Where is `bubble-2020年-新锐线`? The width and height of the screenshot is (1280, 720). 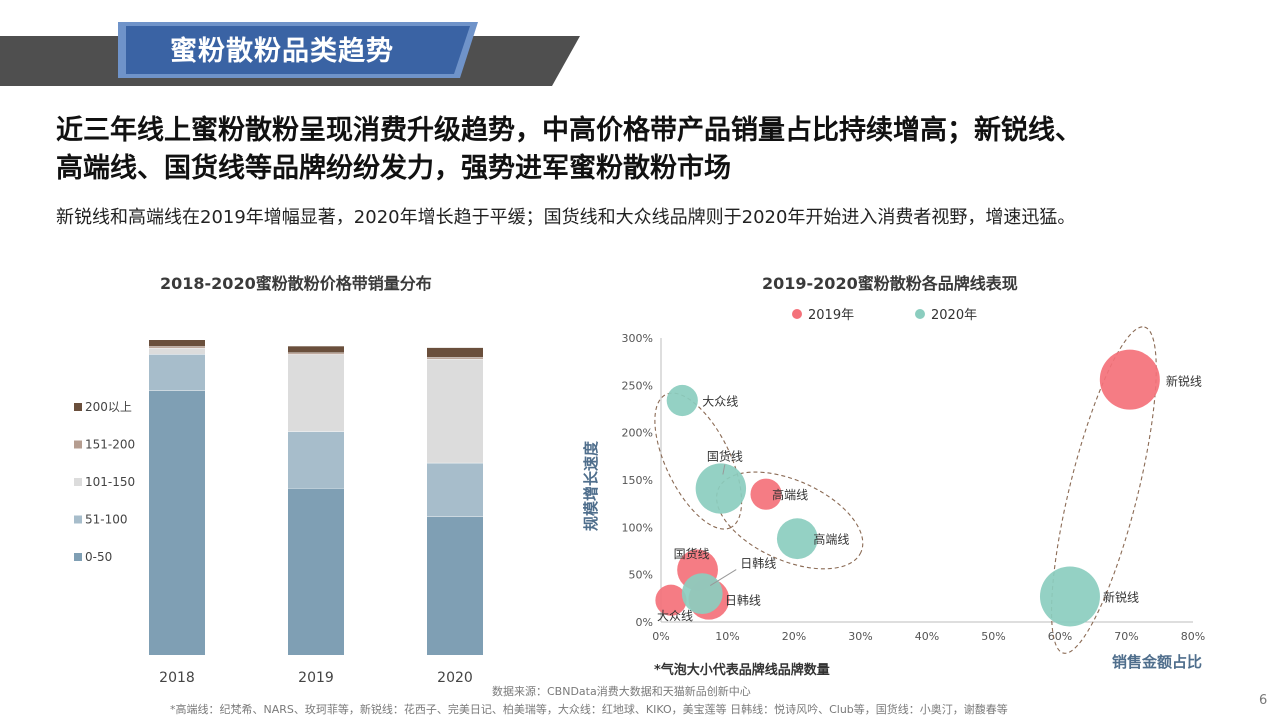
bubble-2020年-新锐线 is located at coordinates (1069, 596).